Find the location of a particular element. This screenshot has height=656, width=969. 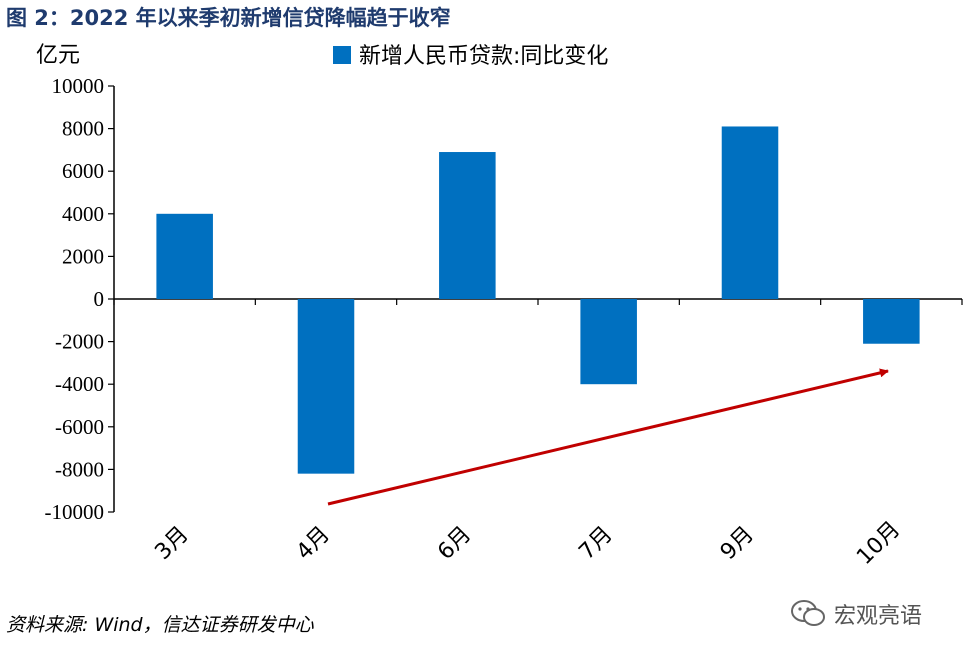

watermark: 宏观亮语 is located at coordinates (856, 614).